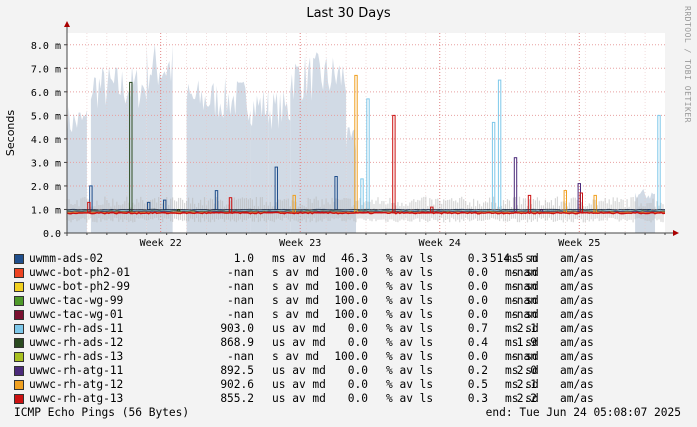 Image resolution: width=697 pixels, height=427 pixels. I want to click on legend-loss: 46.3, so click(354, 258).